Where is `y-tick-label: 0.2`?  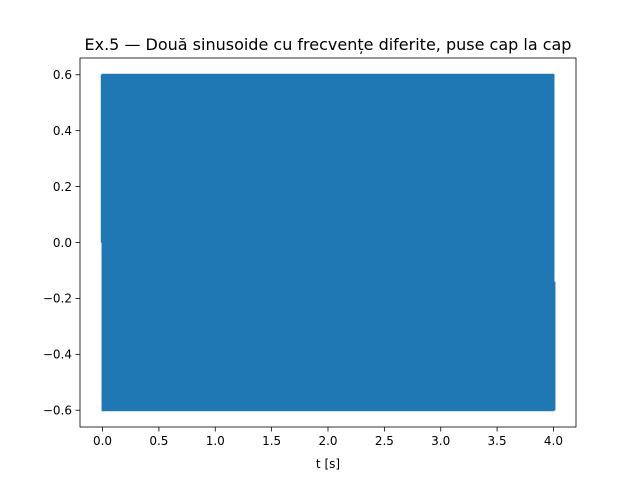 y-tick-label: 0.2 is located at coordinates (62, 187).